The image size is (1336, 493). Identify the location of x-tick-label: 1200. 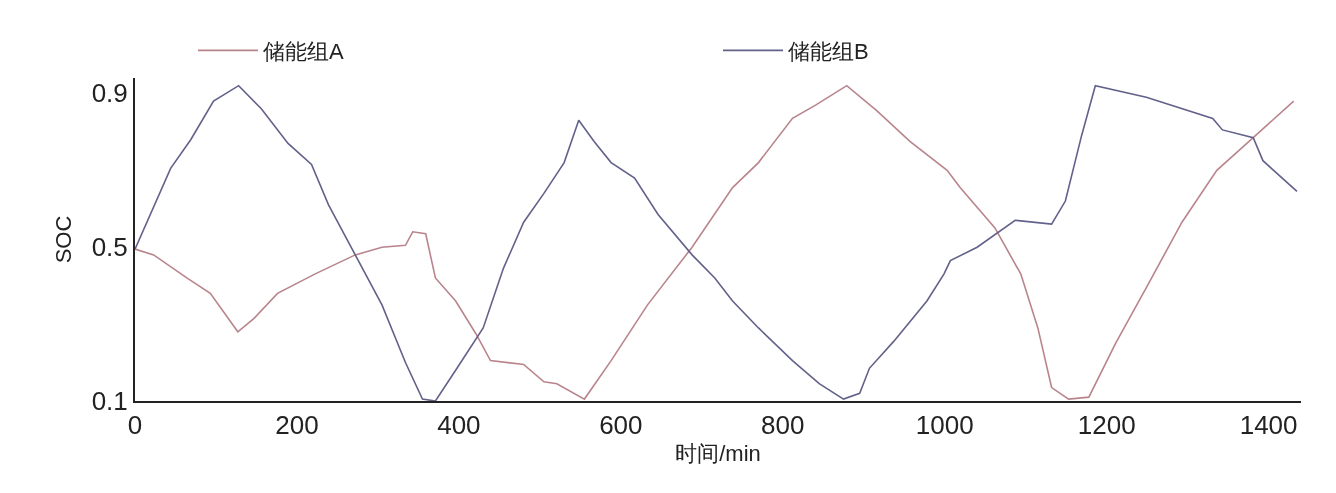
(1106, 425).